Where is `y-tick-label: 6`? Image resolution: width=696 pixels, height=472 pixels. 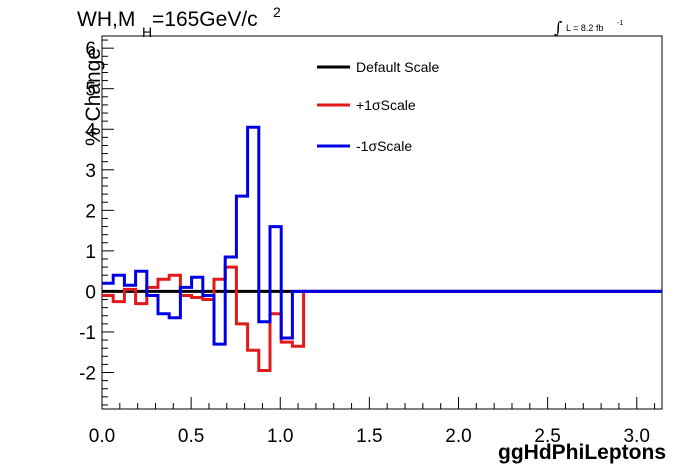 y-tick-label: 6 is located at coordinates (90, 49).